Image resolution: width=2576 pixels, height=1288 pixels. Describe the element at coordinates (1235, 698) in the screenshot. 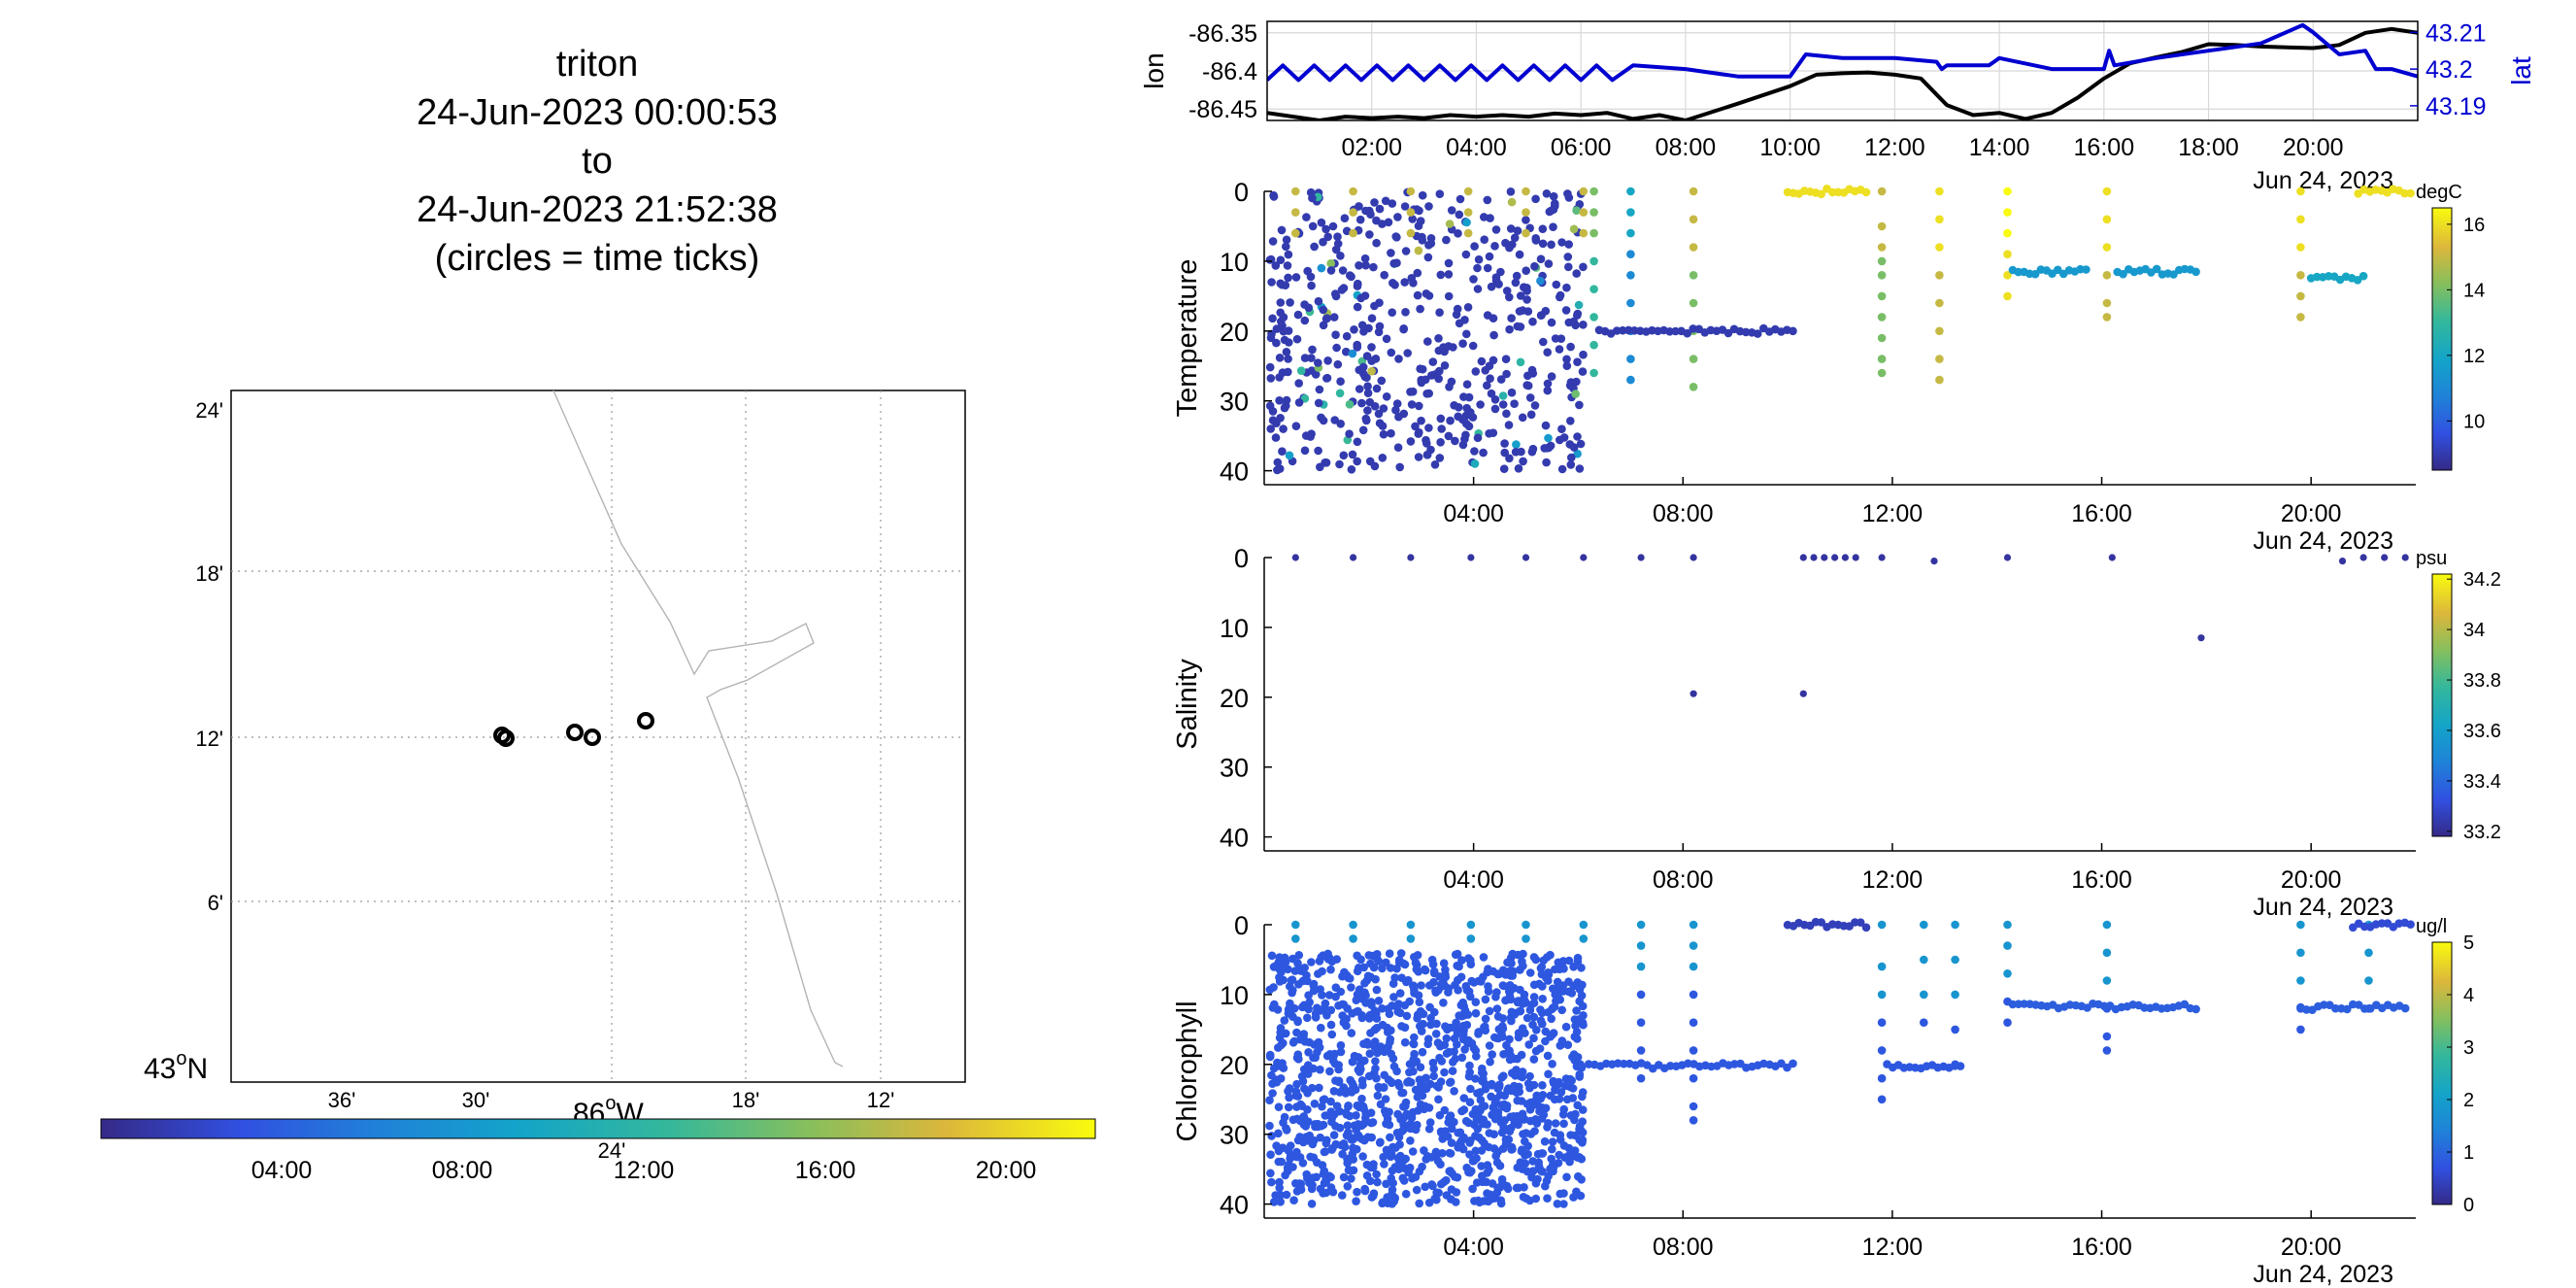

I see `salinity-y-tick-label: 20` at that location.